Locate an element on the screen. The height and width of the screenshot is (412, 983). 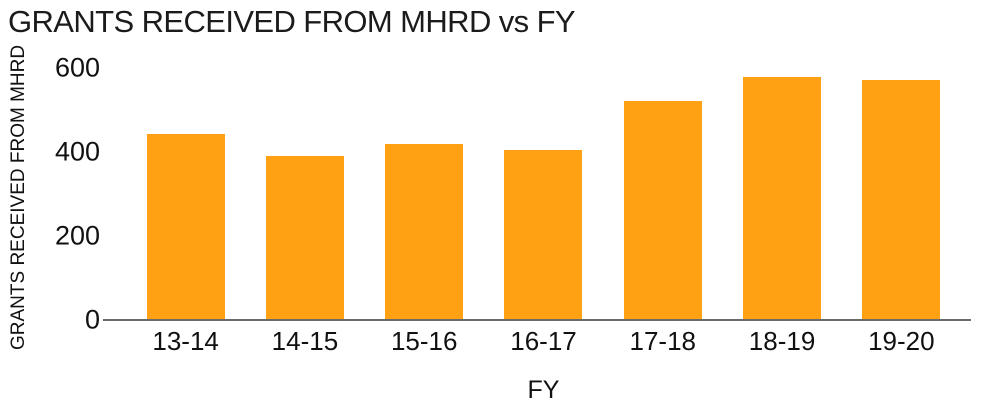
y-tick-label: 0 is located at coordinates (92, 319).